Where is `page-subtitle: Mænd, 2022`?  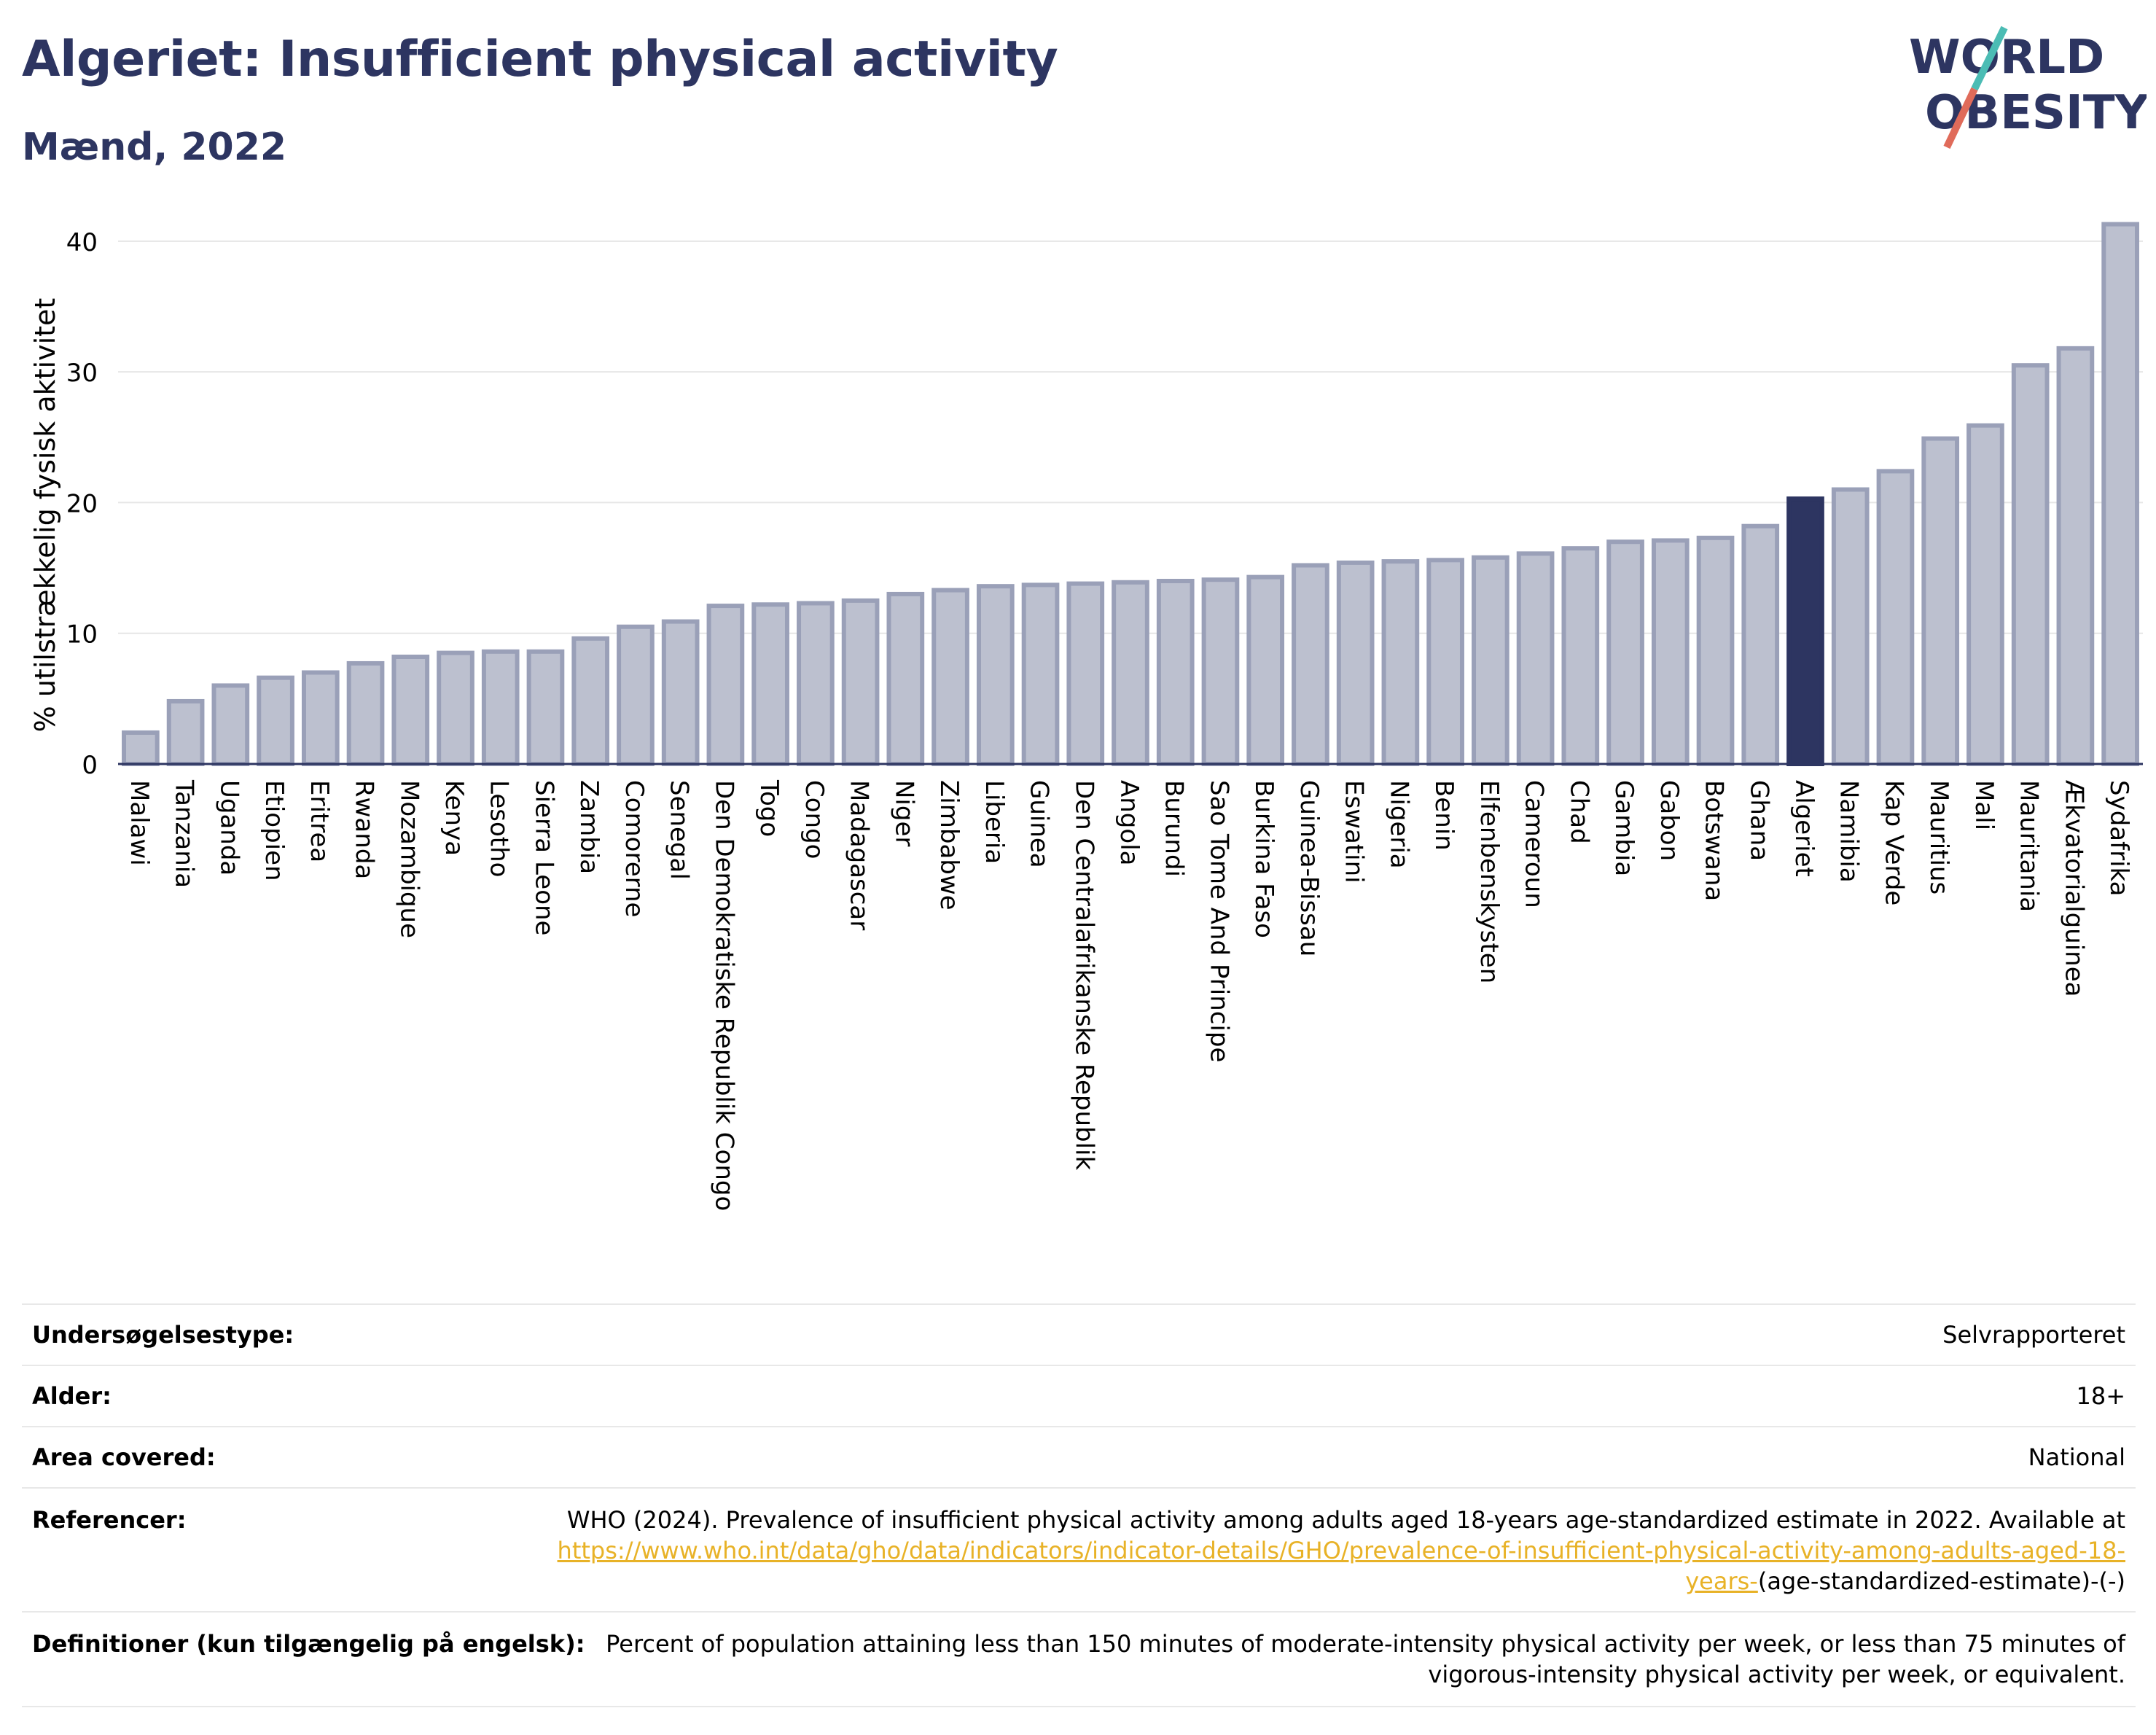 page-subtitle: Mænd, 2022 is located at coordinates (155, 147).